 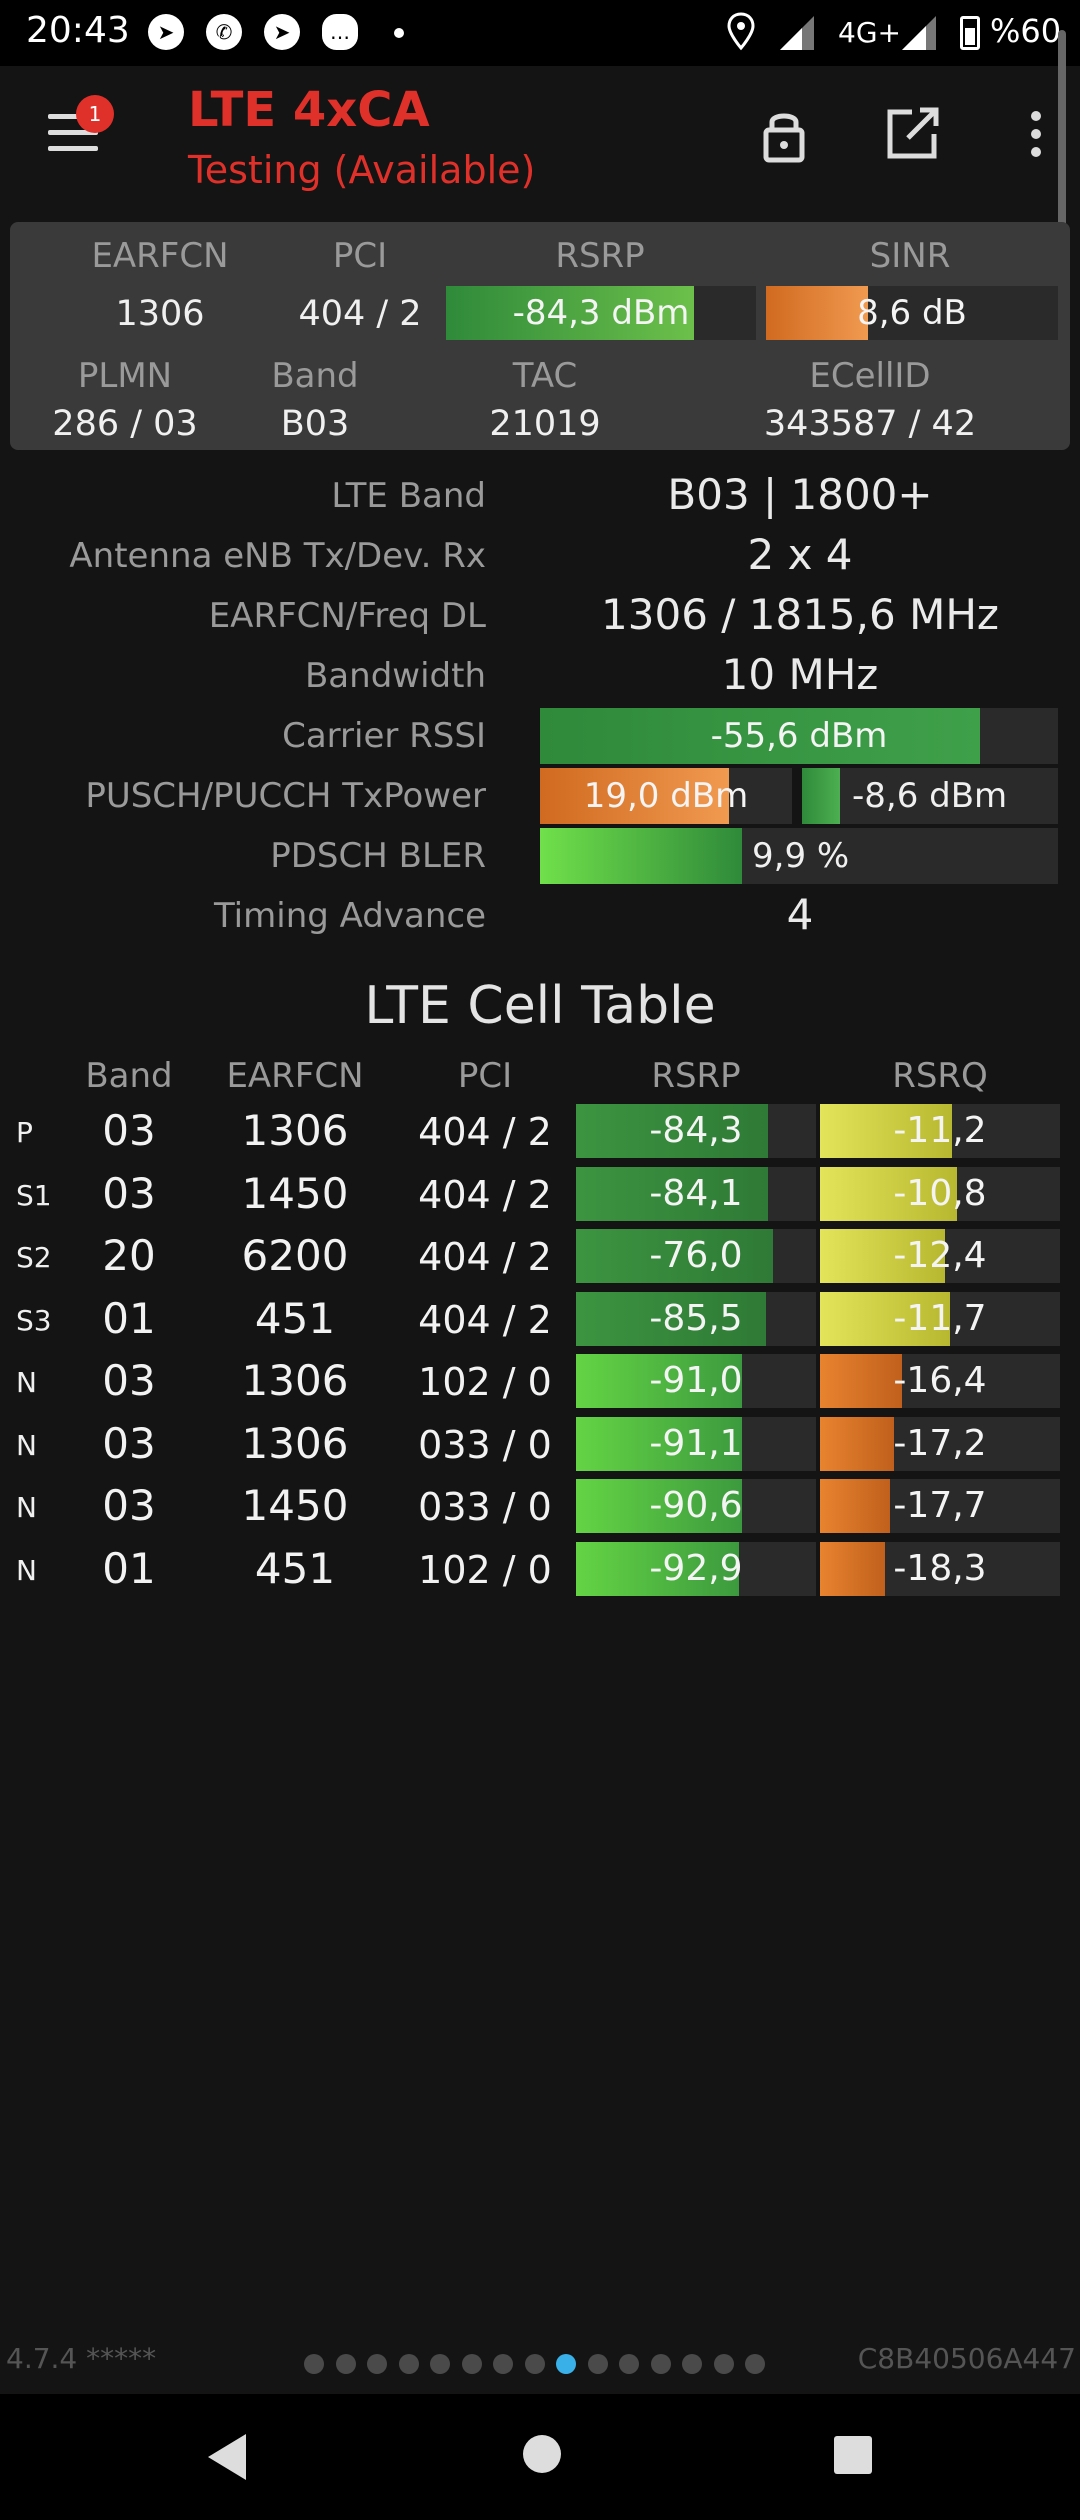 I want to click on cell-type: P, so click(x=24, y=1132).